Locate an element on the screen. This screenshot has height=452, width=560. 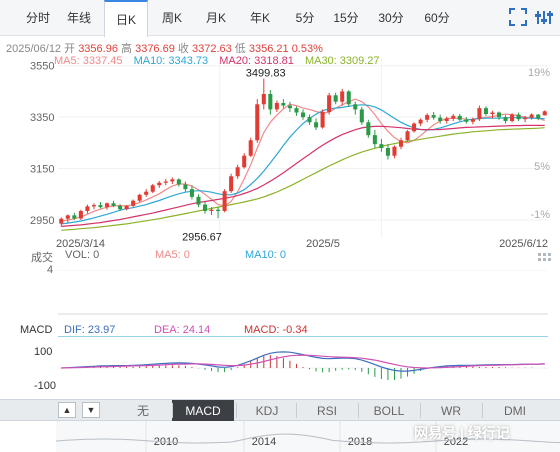
tab-5: 月K is located at coordinates (215, 18).